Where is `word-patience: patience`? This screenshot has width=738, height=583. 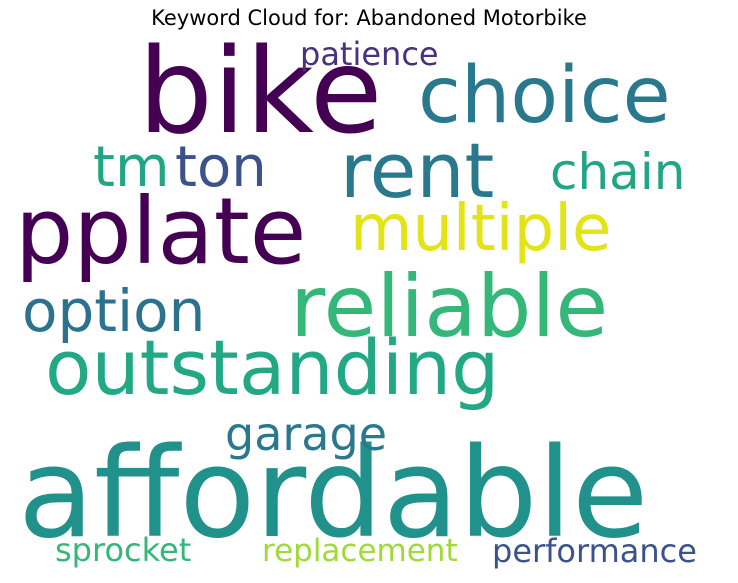
word-patience: patience is located at coordinates (369, 54).